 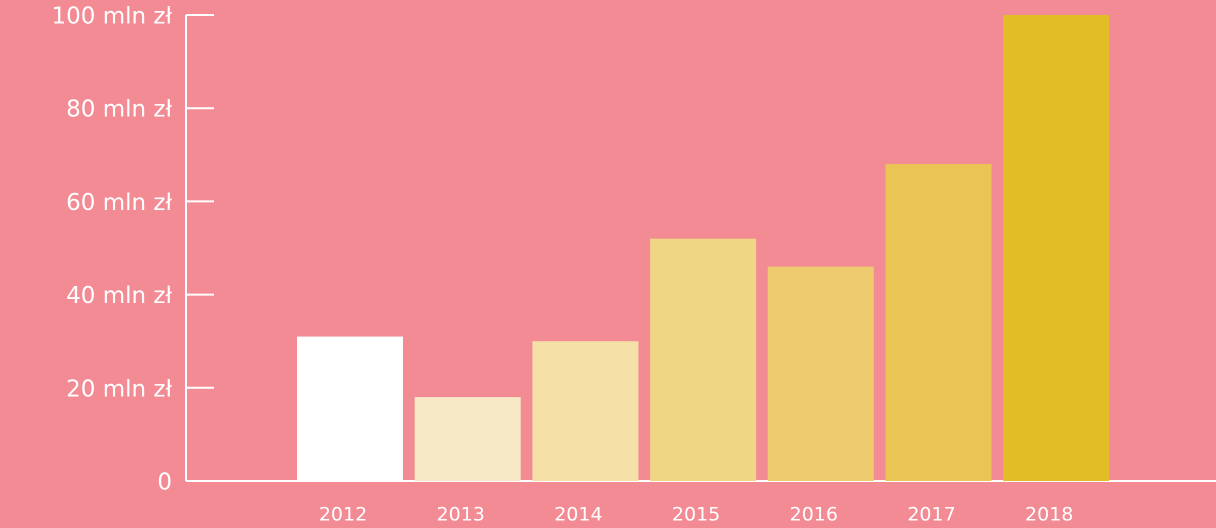 I want to click on y-tick-label: 100 mln zł, so click(x=111, y=17).